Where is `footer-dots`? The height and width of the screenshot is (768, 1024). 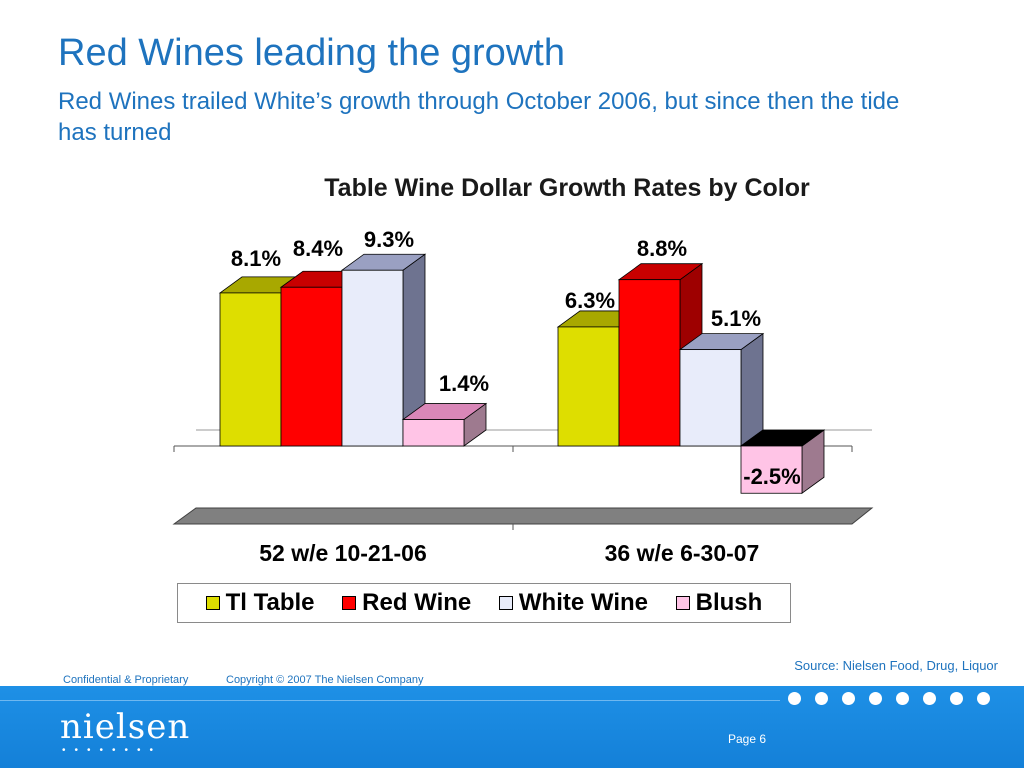
footer-dots is located at coordinates (896, 698).